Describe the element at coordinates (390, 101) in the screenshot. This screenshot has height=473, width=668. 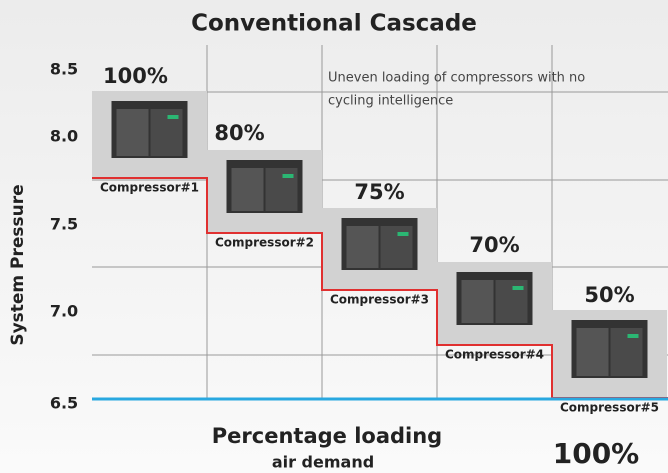
I see `annotation: cycling intelligence` at that location.